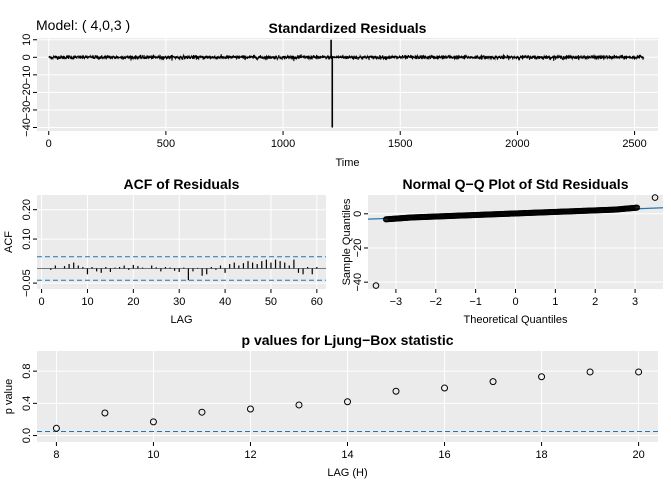  I want to click on x-tick-label: 40, so click(225, 302).